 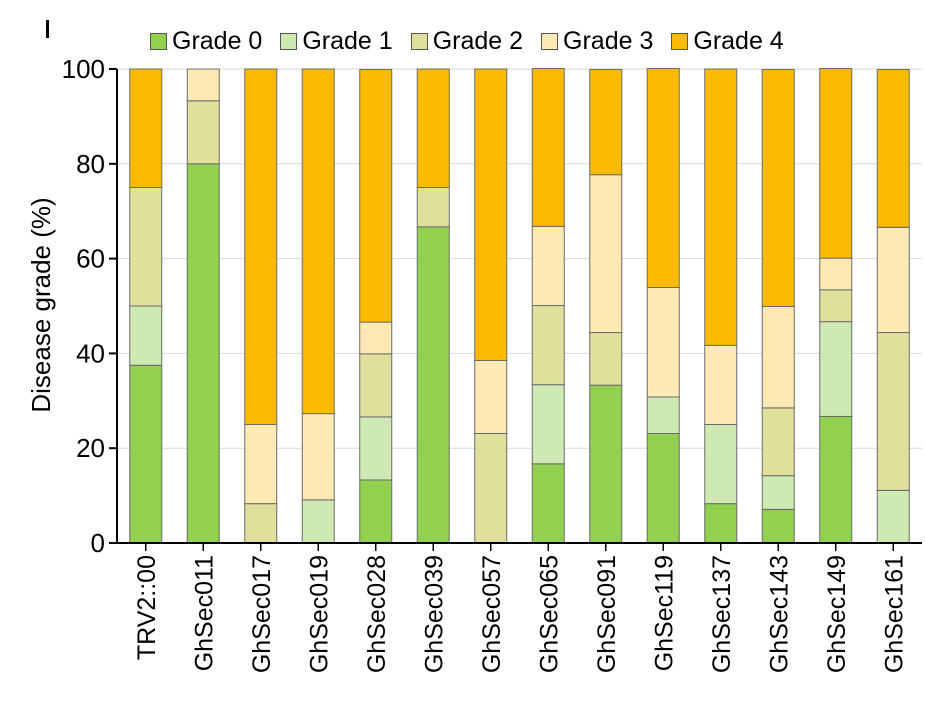 I want to click on y-axis-label: Disease grade (%), so click(x=41, y=304).